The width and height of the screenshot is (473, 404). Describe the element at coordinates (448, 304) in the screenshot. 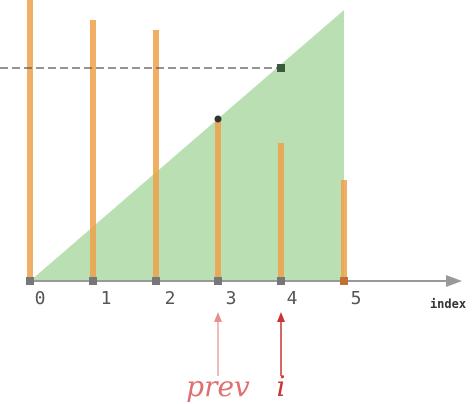

I see `axis-label: index` at that location.